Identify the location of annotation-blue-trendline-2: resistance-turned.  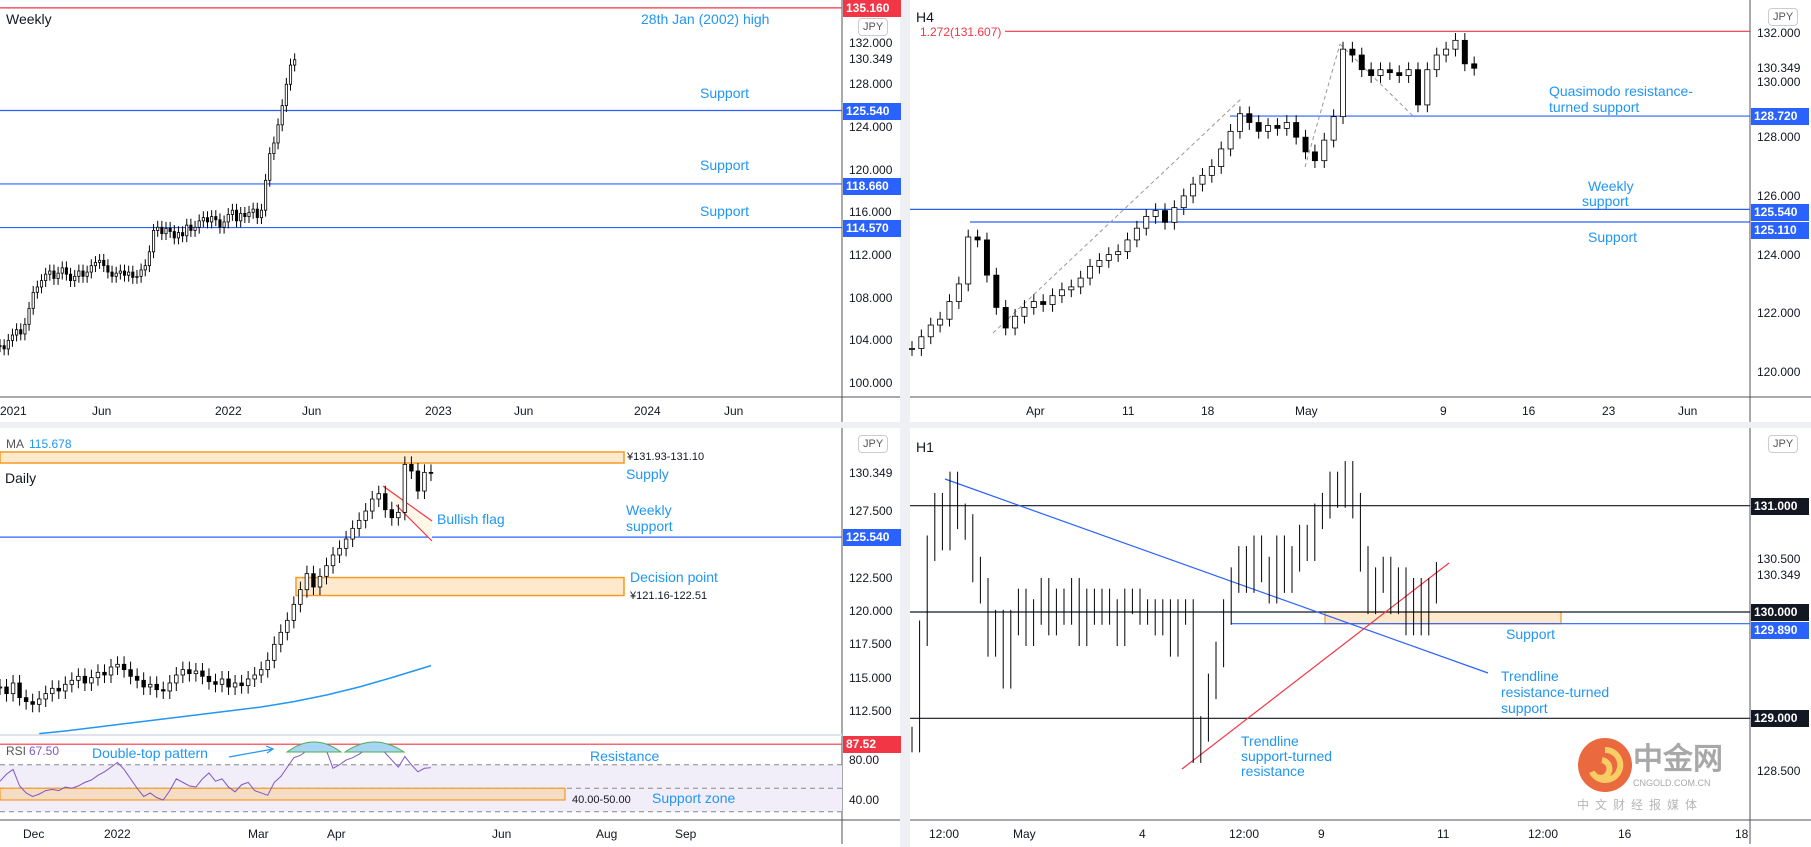
(1555, 692).